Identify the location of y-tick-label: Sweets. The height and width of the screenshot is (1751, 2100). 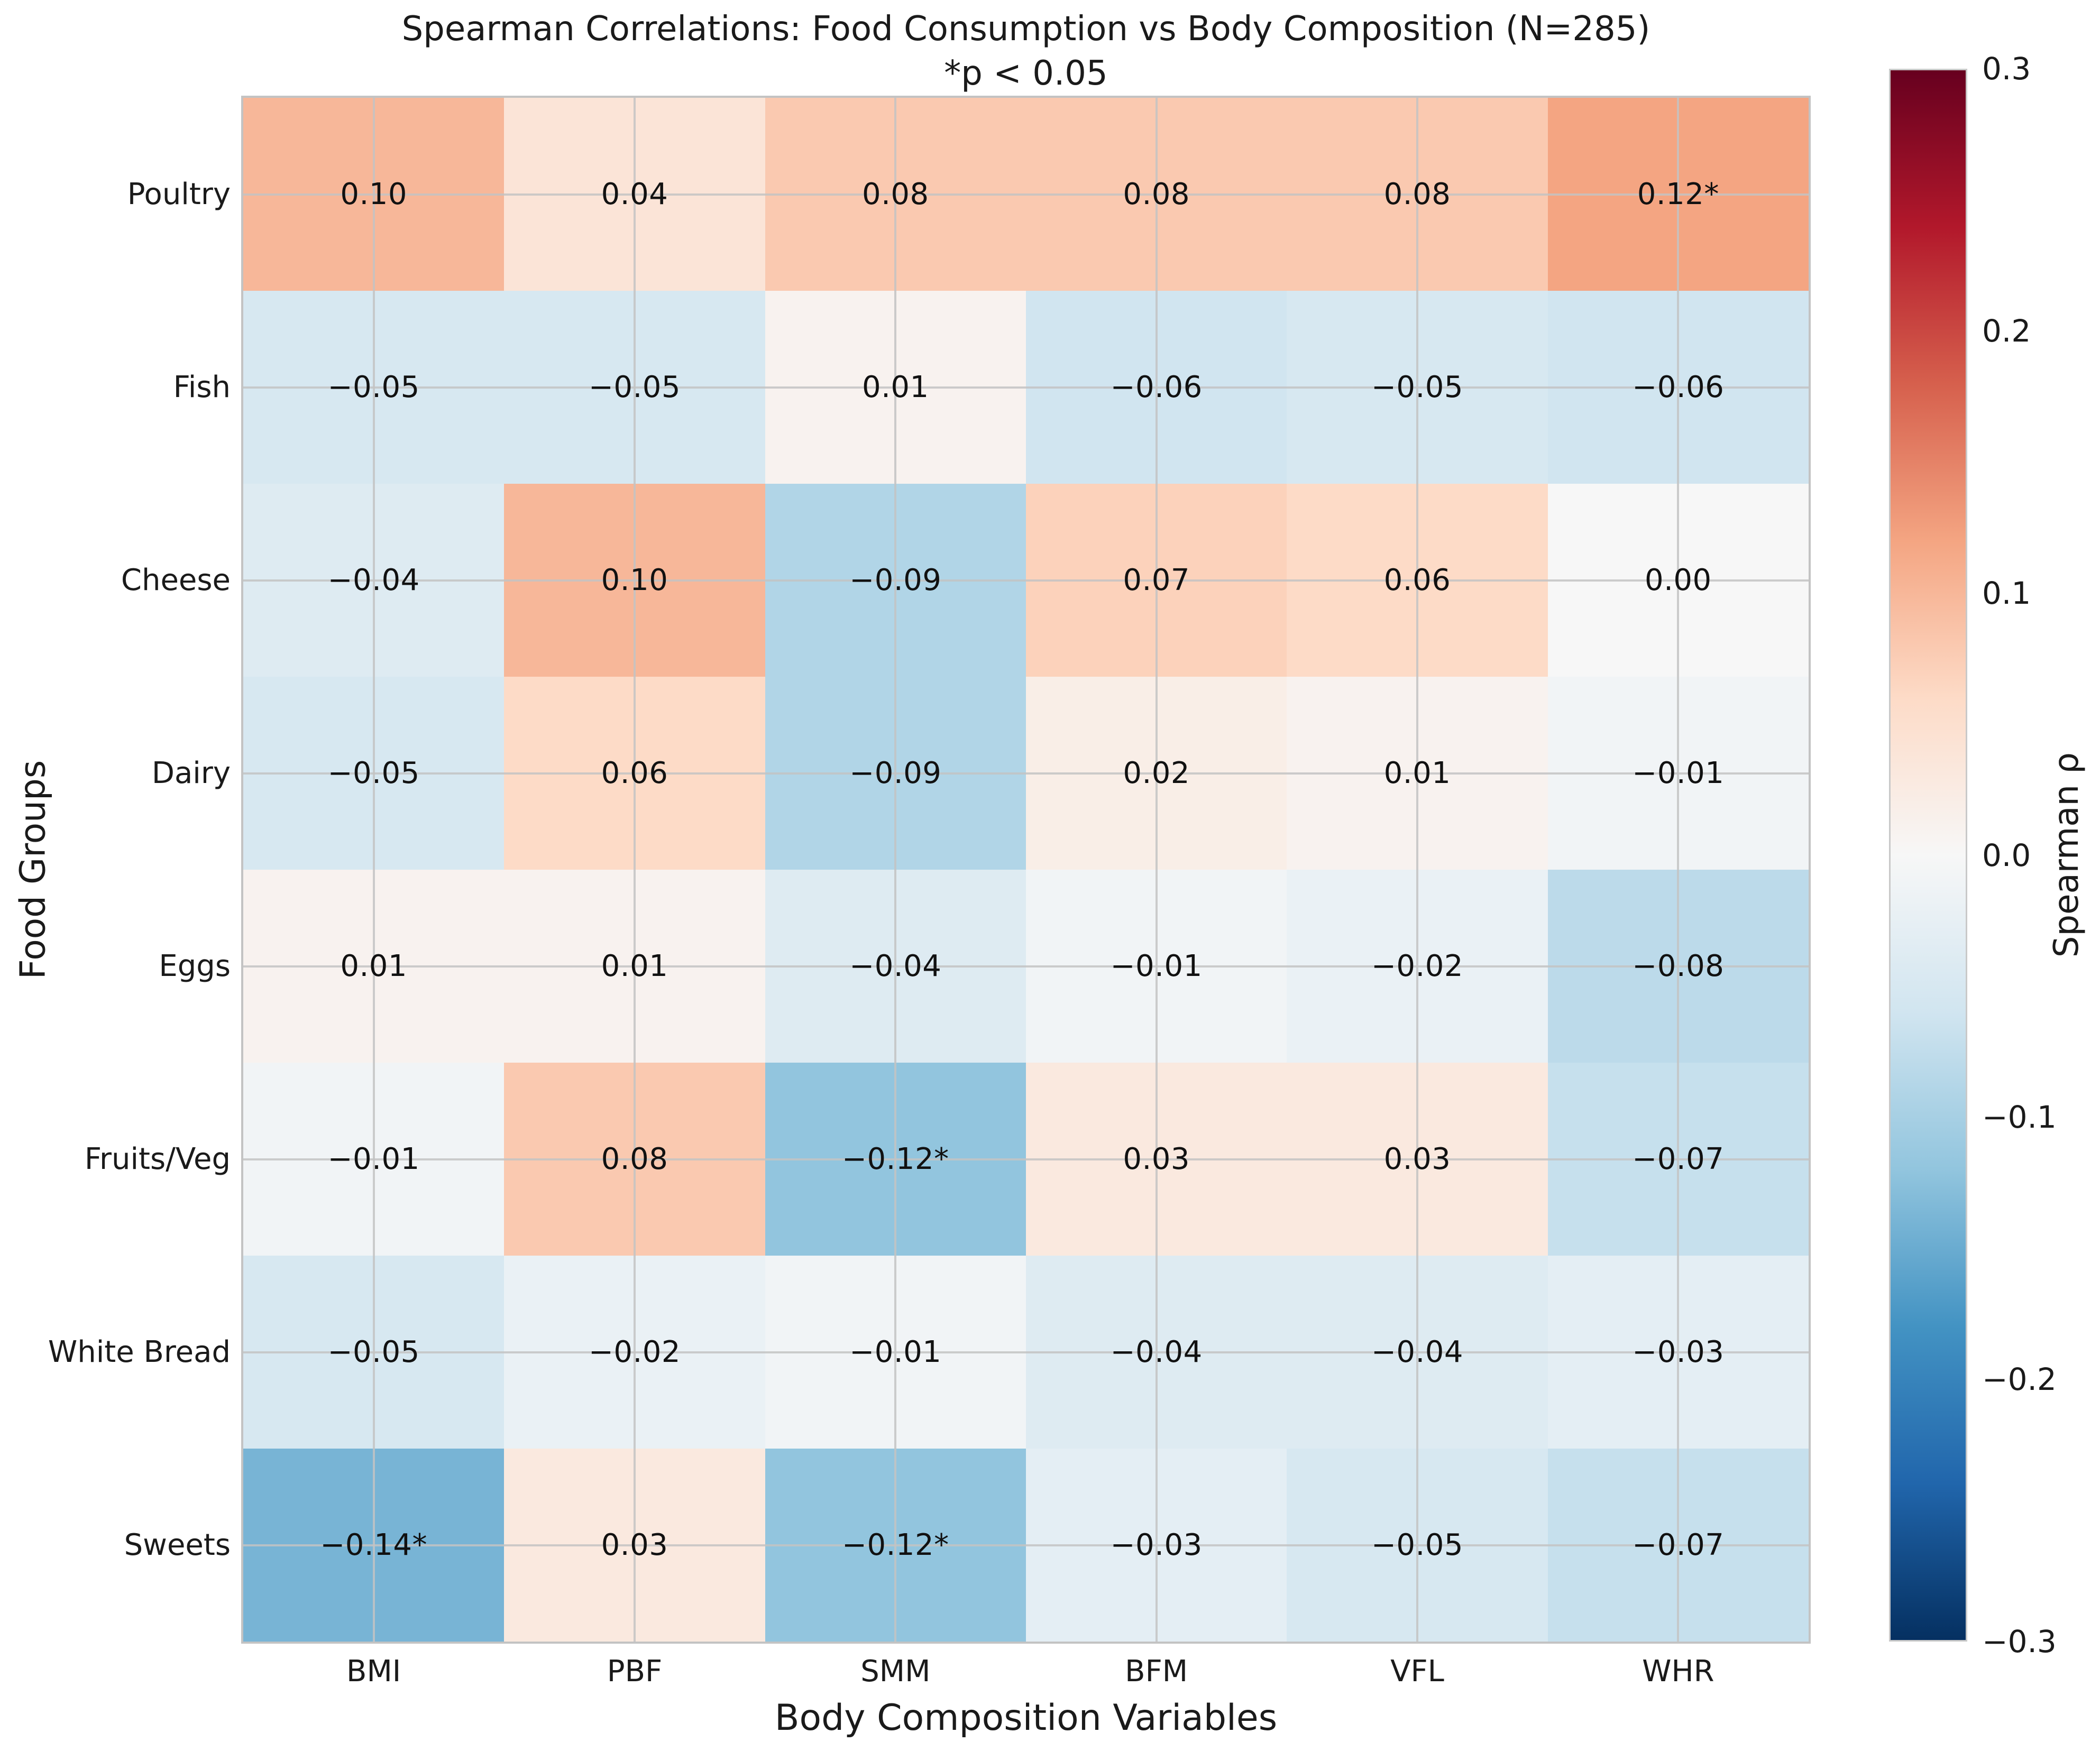
(177, 1544).